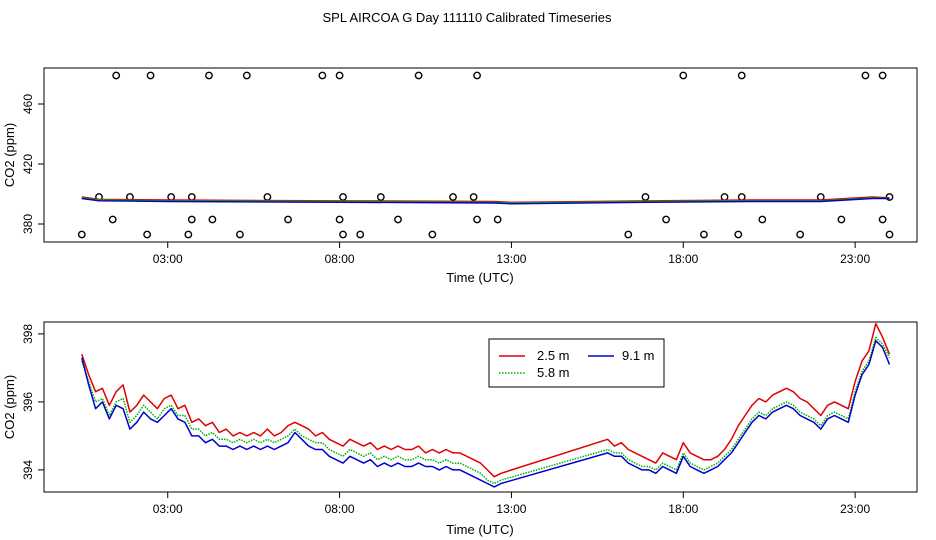 The height and width of the screenshot is (540, 936). Describe the element at coordinates (479, 277) in the screenshot. I see `top-x-axis-label: Time (UTC)` at that location.